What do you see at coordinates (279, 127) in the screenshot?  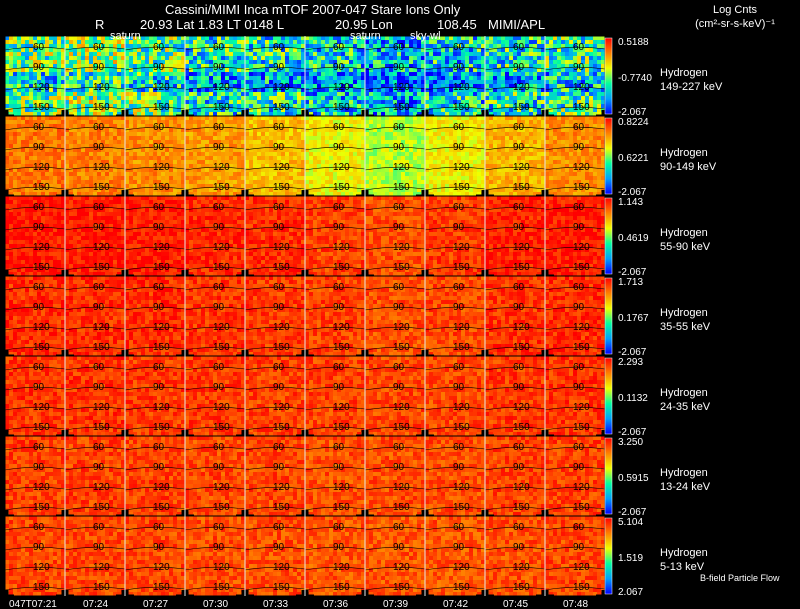 I see `angle-label: 60` at bounding box center [279, 127].